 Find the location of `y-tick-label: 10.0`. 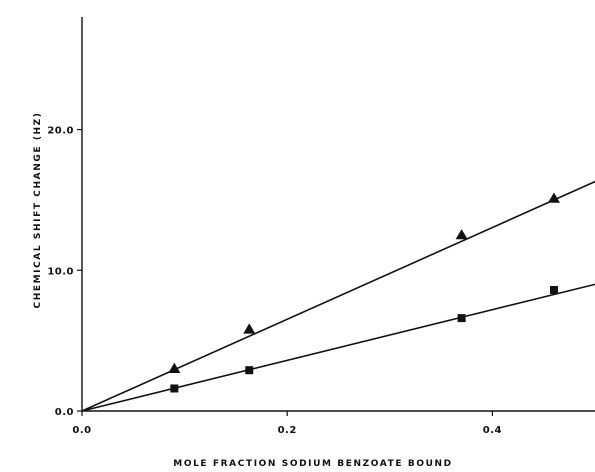

y-tick-label: 10.0 is located at coordinates (60, 271).